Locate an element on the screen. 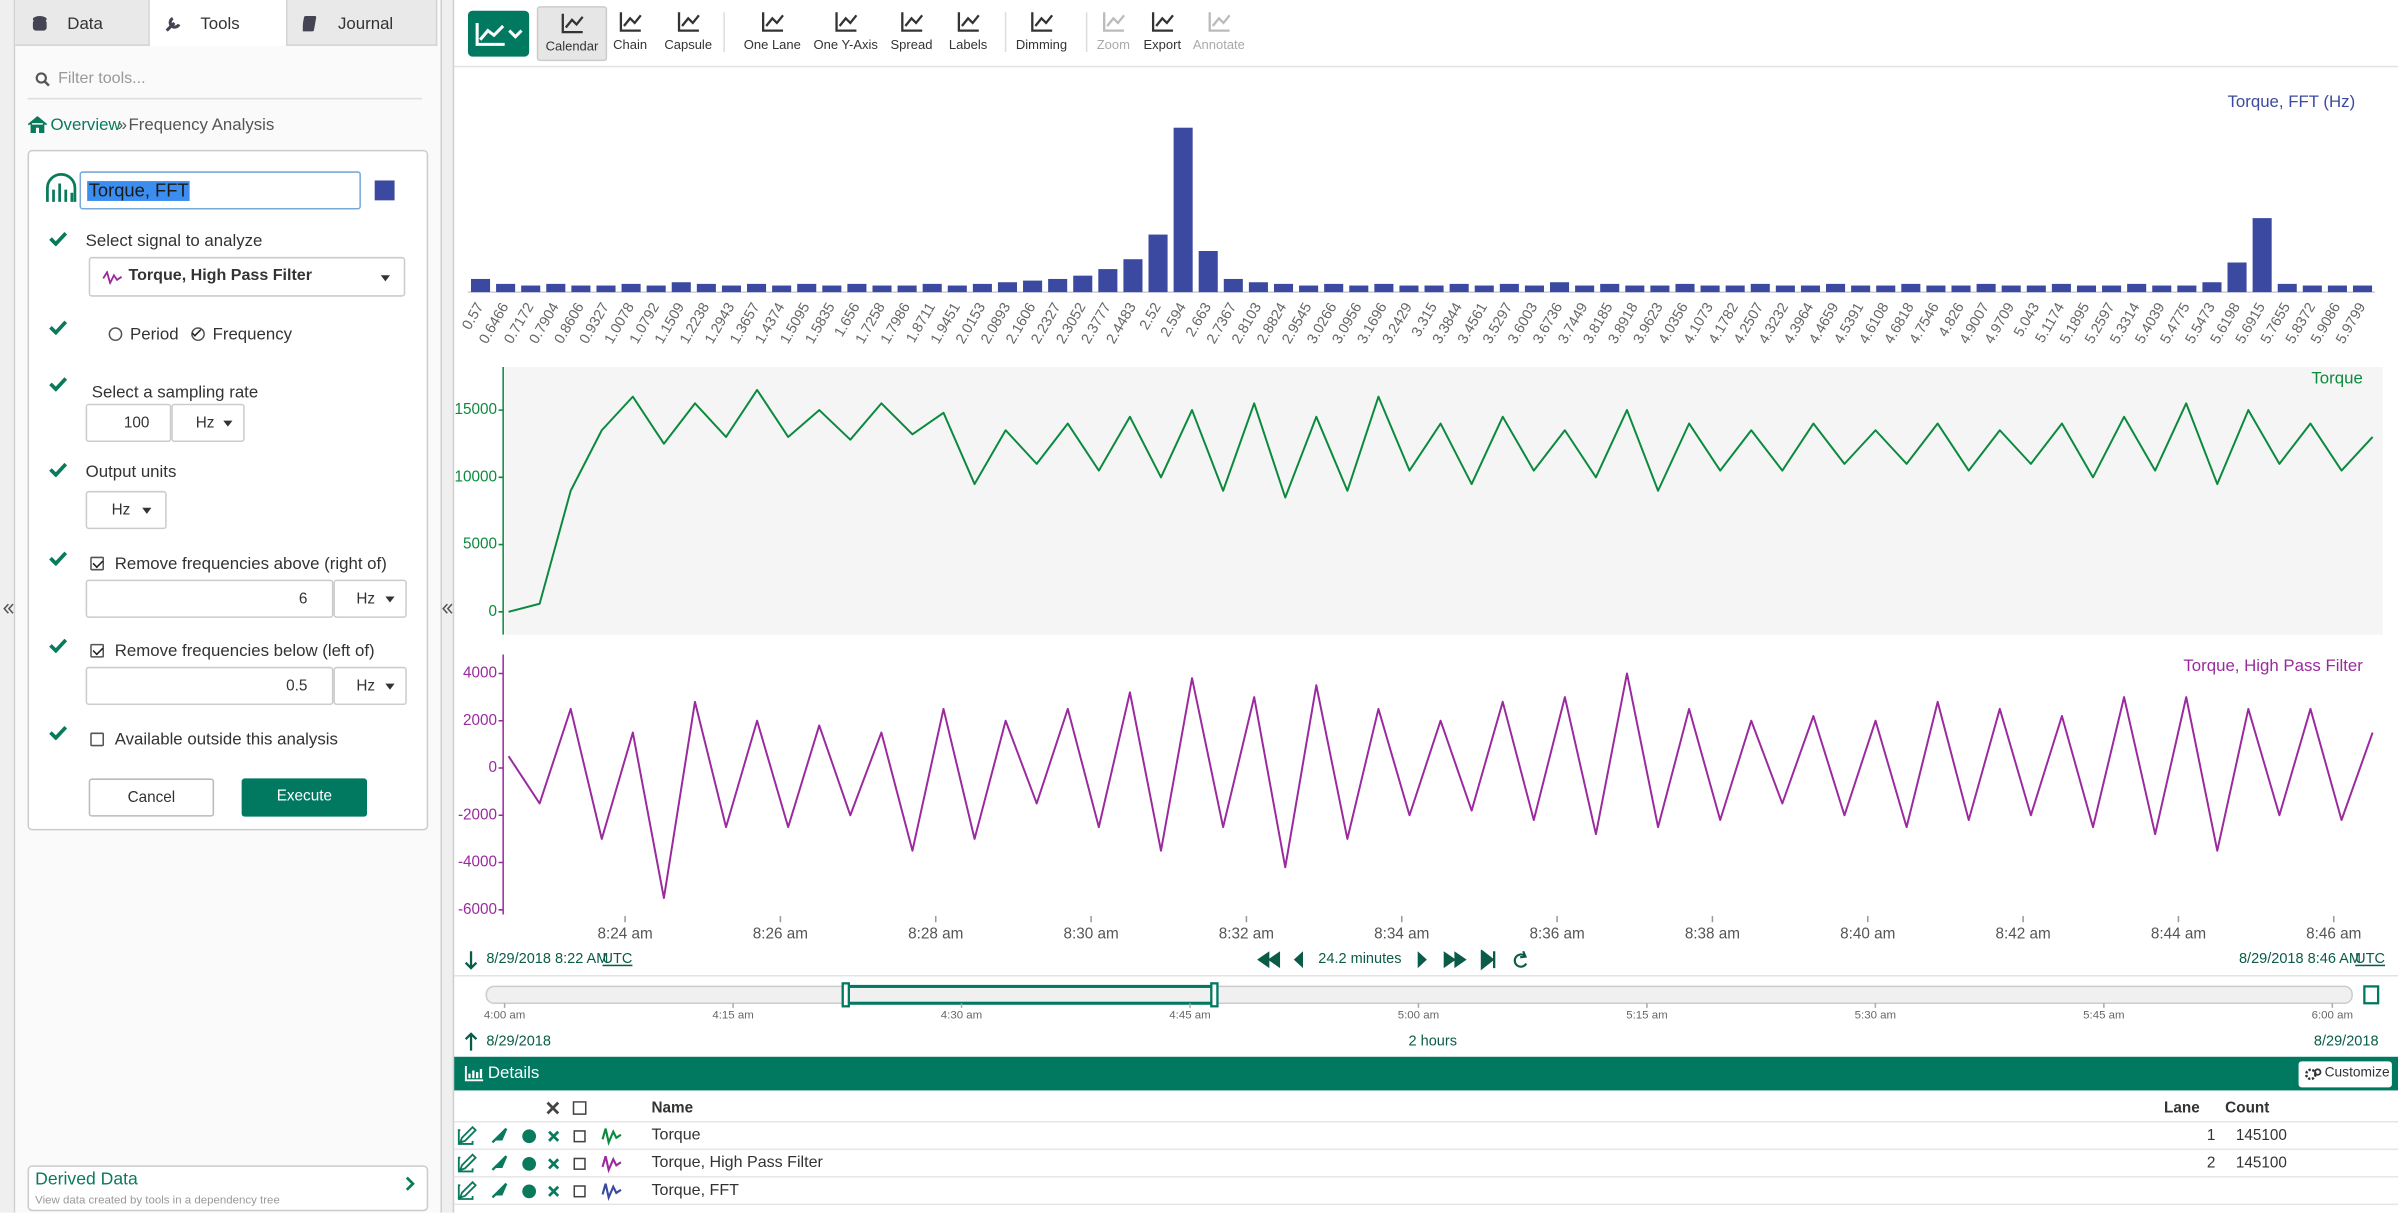 The image size is (2398, 1213). above-unit-select: Hz is located at coordinates (370, 598).